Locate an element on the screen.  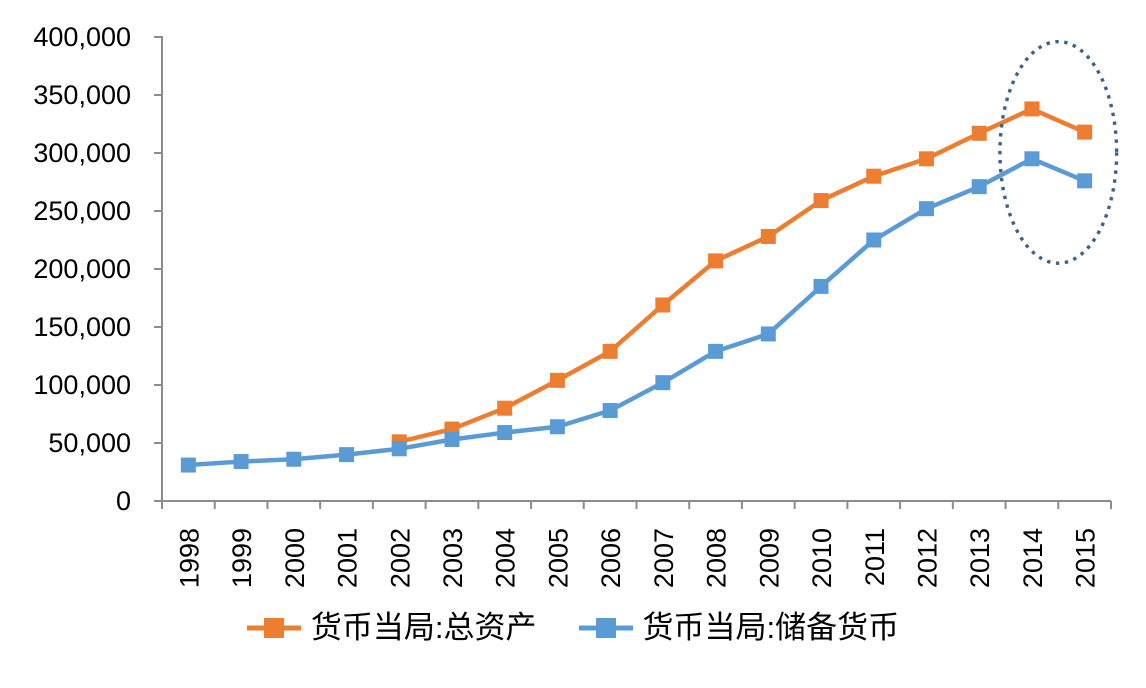
x-axis-tick-label: 2002 is located at coordinates (400, 558).